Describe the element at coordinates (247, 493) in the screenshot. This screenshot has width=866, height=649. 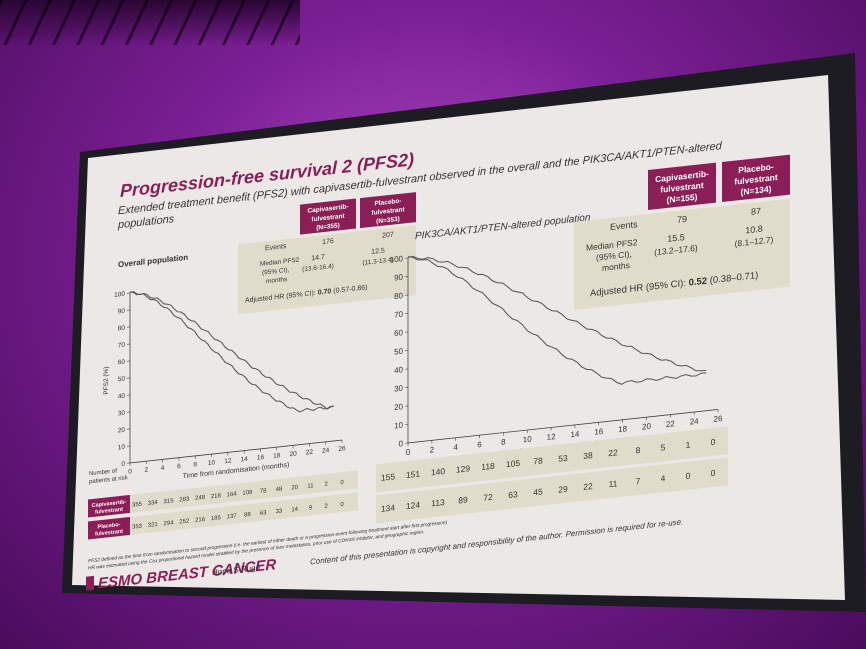
I see `left_panel-risk-row1-cell: 108` at that location.